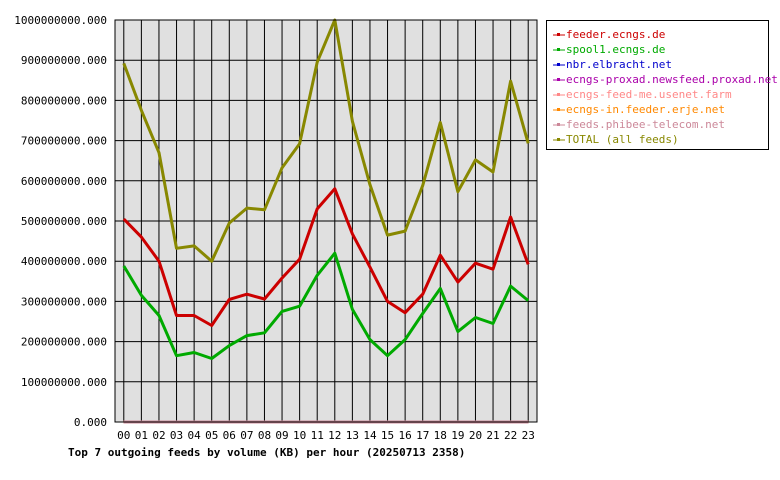 The width and height of the screenshot is (780, 480). I want to click on x-tick-label: 18, so click(440, 435).